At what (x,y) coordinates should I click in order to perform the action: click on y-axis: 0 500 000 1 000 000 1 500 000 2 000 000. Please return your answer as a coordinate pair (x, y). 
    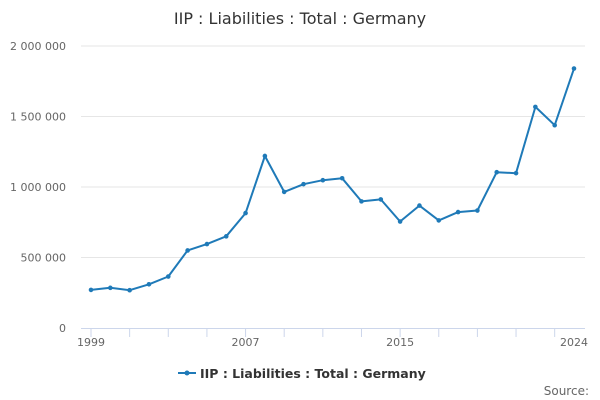
    Looking at the image, I should click on (38, 187).